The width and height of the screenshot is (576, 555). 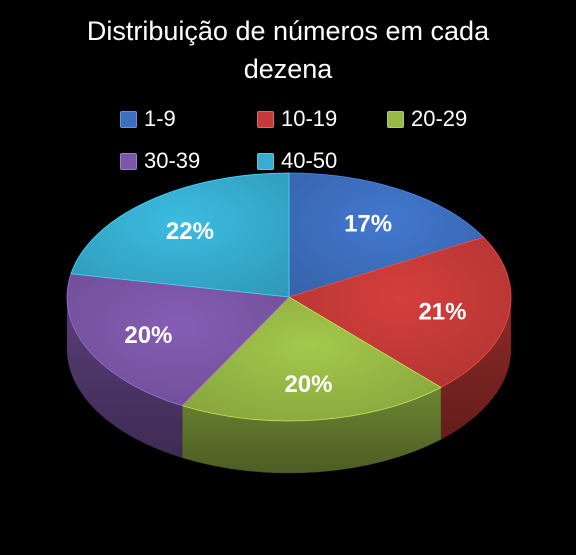 What do you see at coordinates (288, 69) in the screenshot?
I see `chart-title-line-2: dezena` at bounding box center [288, 69].